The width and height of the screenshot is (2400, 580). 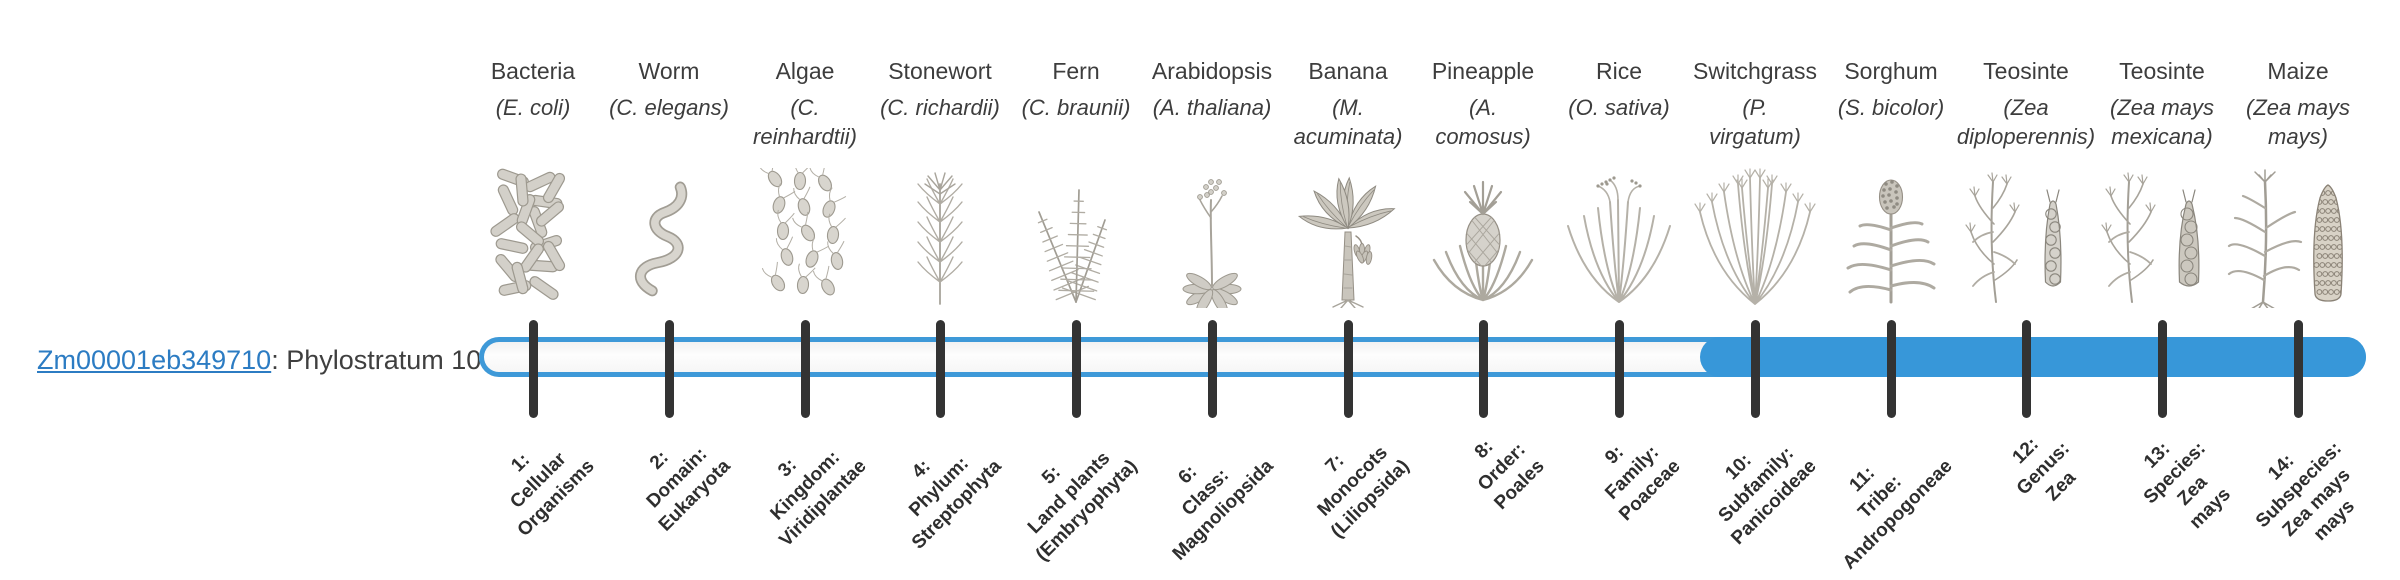 I want to click on organism-common-name: Pineapple, so click(x=1483, y=71).